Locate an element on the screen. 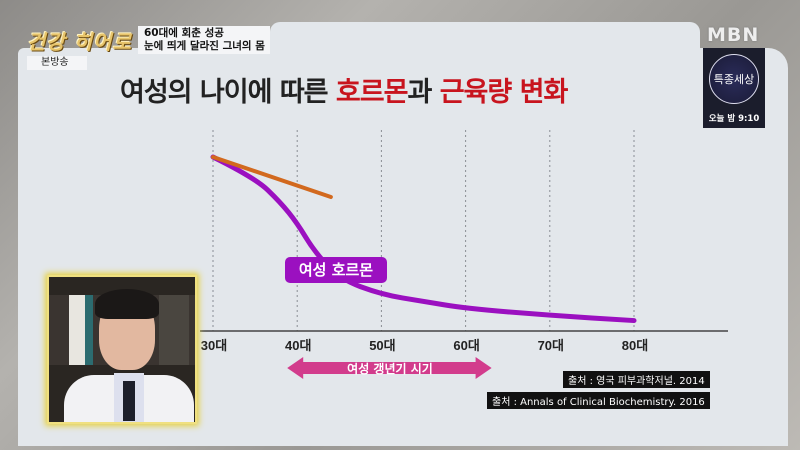 This screenshot has width=800, height=450. guest-tie is located at coordinates (129, 401).